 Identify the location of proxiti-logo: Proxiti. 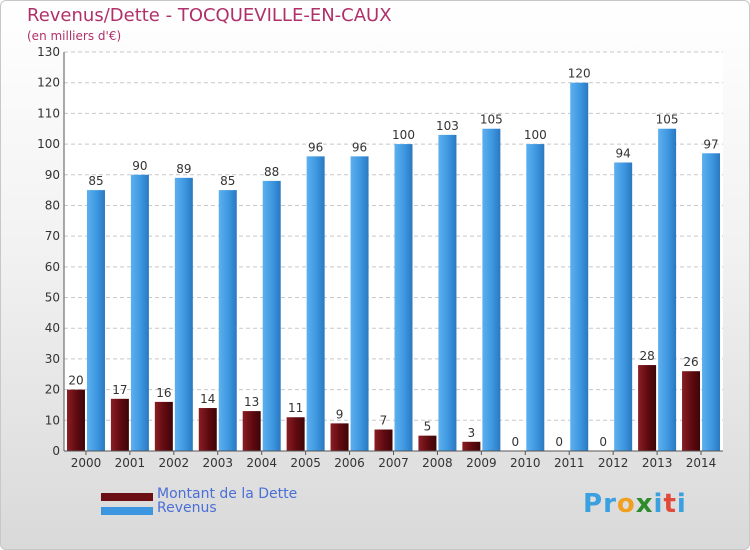
(635, 504).